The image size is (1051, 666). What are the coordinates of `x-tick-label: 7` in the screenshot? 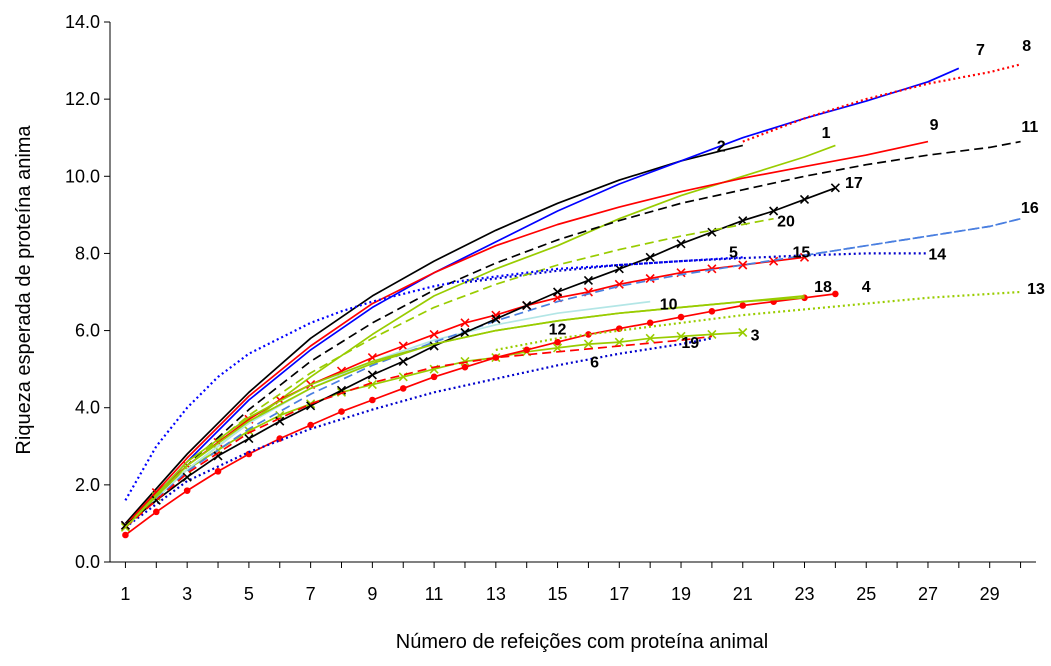 It's located at (311, 594).